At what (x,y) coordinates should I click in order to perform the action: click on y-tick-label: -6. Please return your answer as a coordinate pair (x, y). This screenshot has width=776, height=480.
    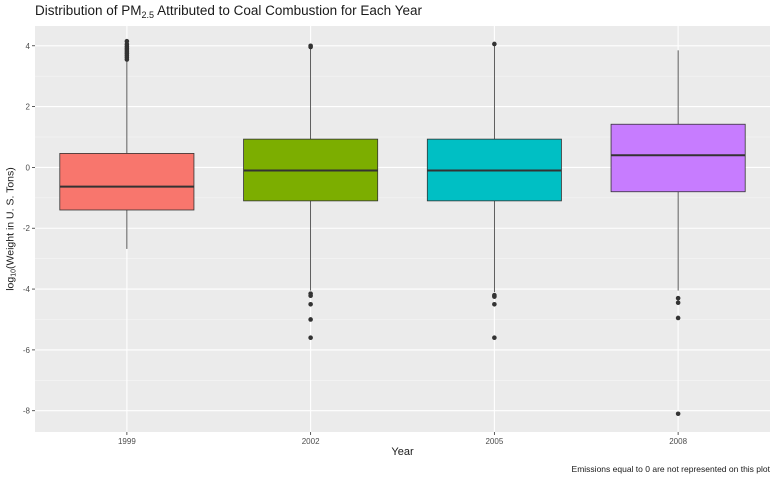
    Looking at the image, I should click on (27, 350).